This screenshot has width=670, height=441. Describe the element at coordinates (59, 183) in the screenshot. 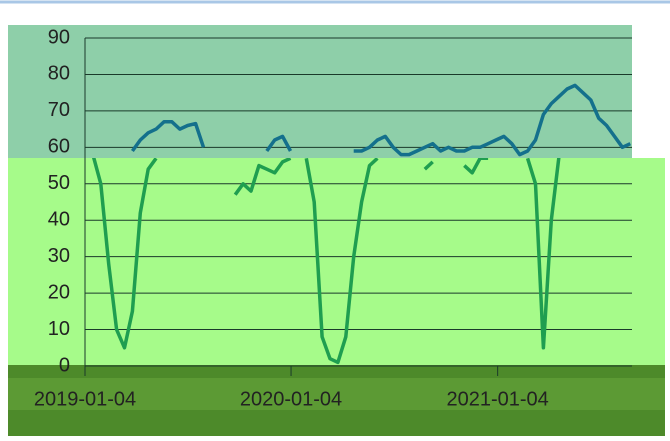

I see `y-tick-label: 50` at that location.